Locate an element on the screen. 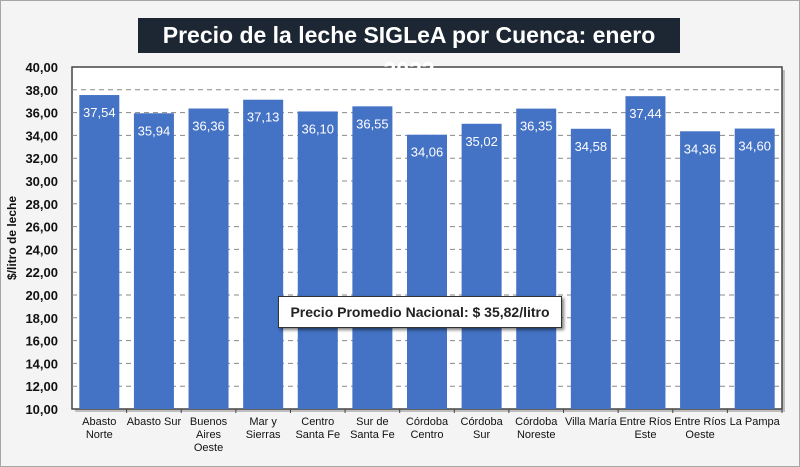 The height and width of the screenshot is (467, 800). data-label: 34,60 is located at coordinates (754, 146).